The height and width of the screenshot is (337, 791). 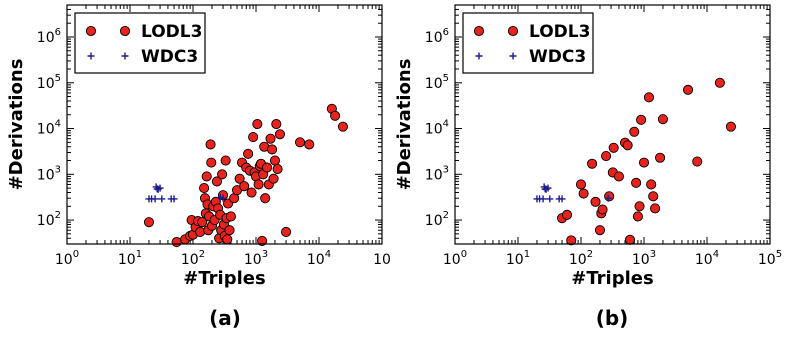 What do you see at coordinates (455, 258) in the screenshot?
I see `x-tick-label: 10⁰` at bounding box center [455, 258].